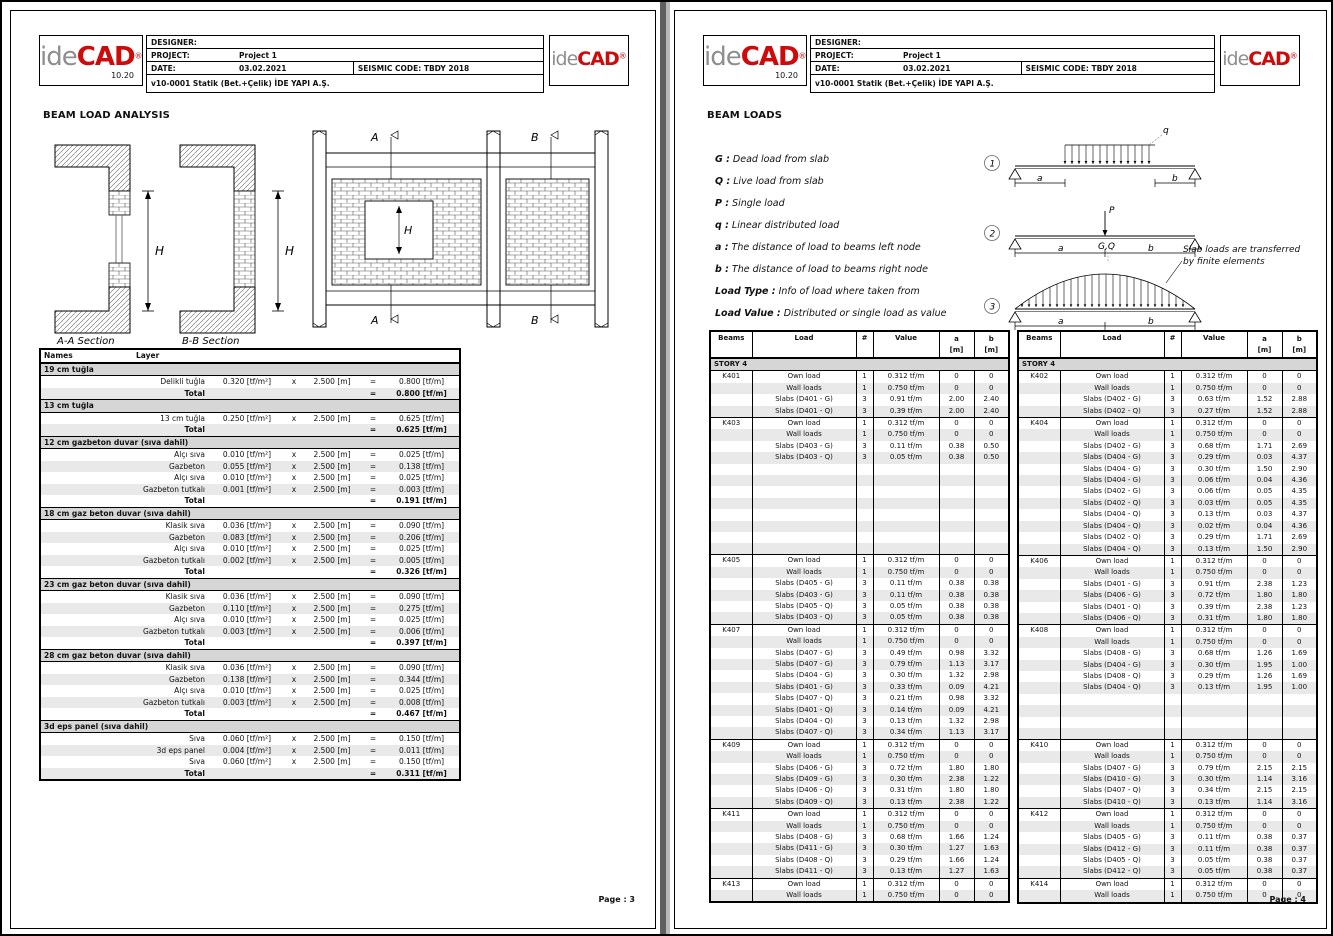 This screenshot has width=1333, height=936. I want to click on seismic-code: SEISMIC CODE: TBDY 2018, so click(1117, 68).